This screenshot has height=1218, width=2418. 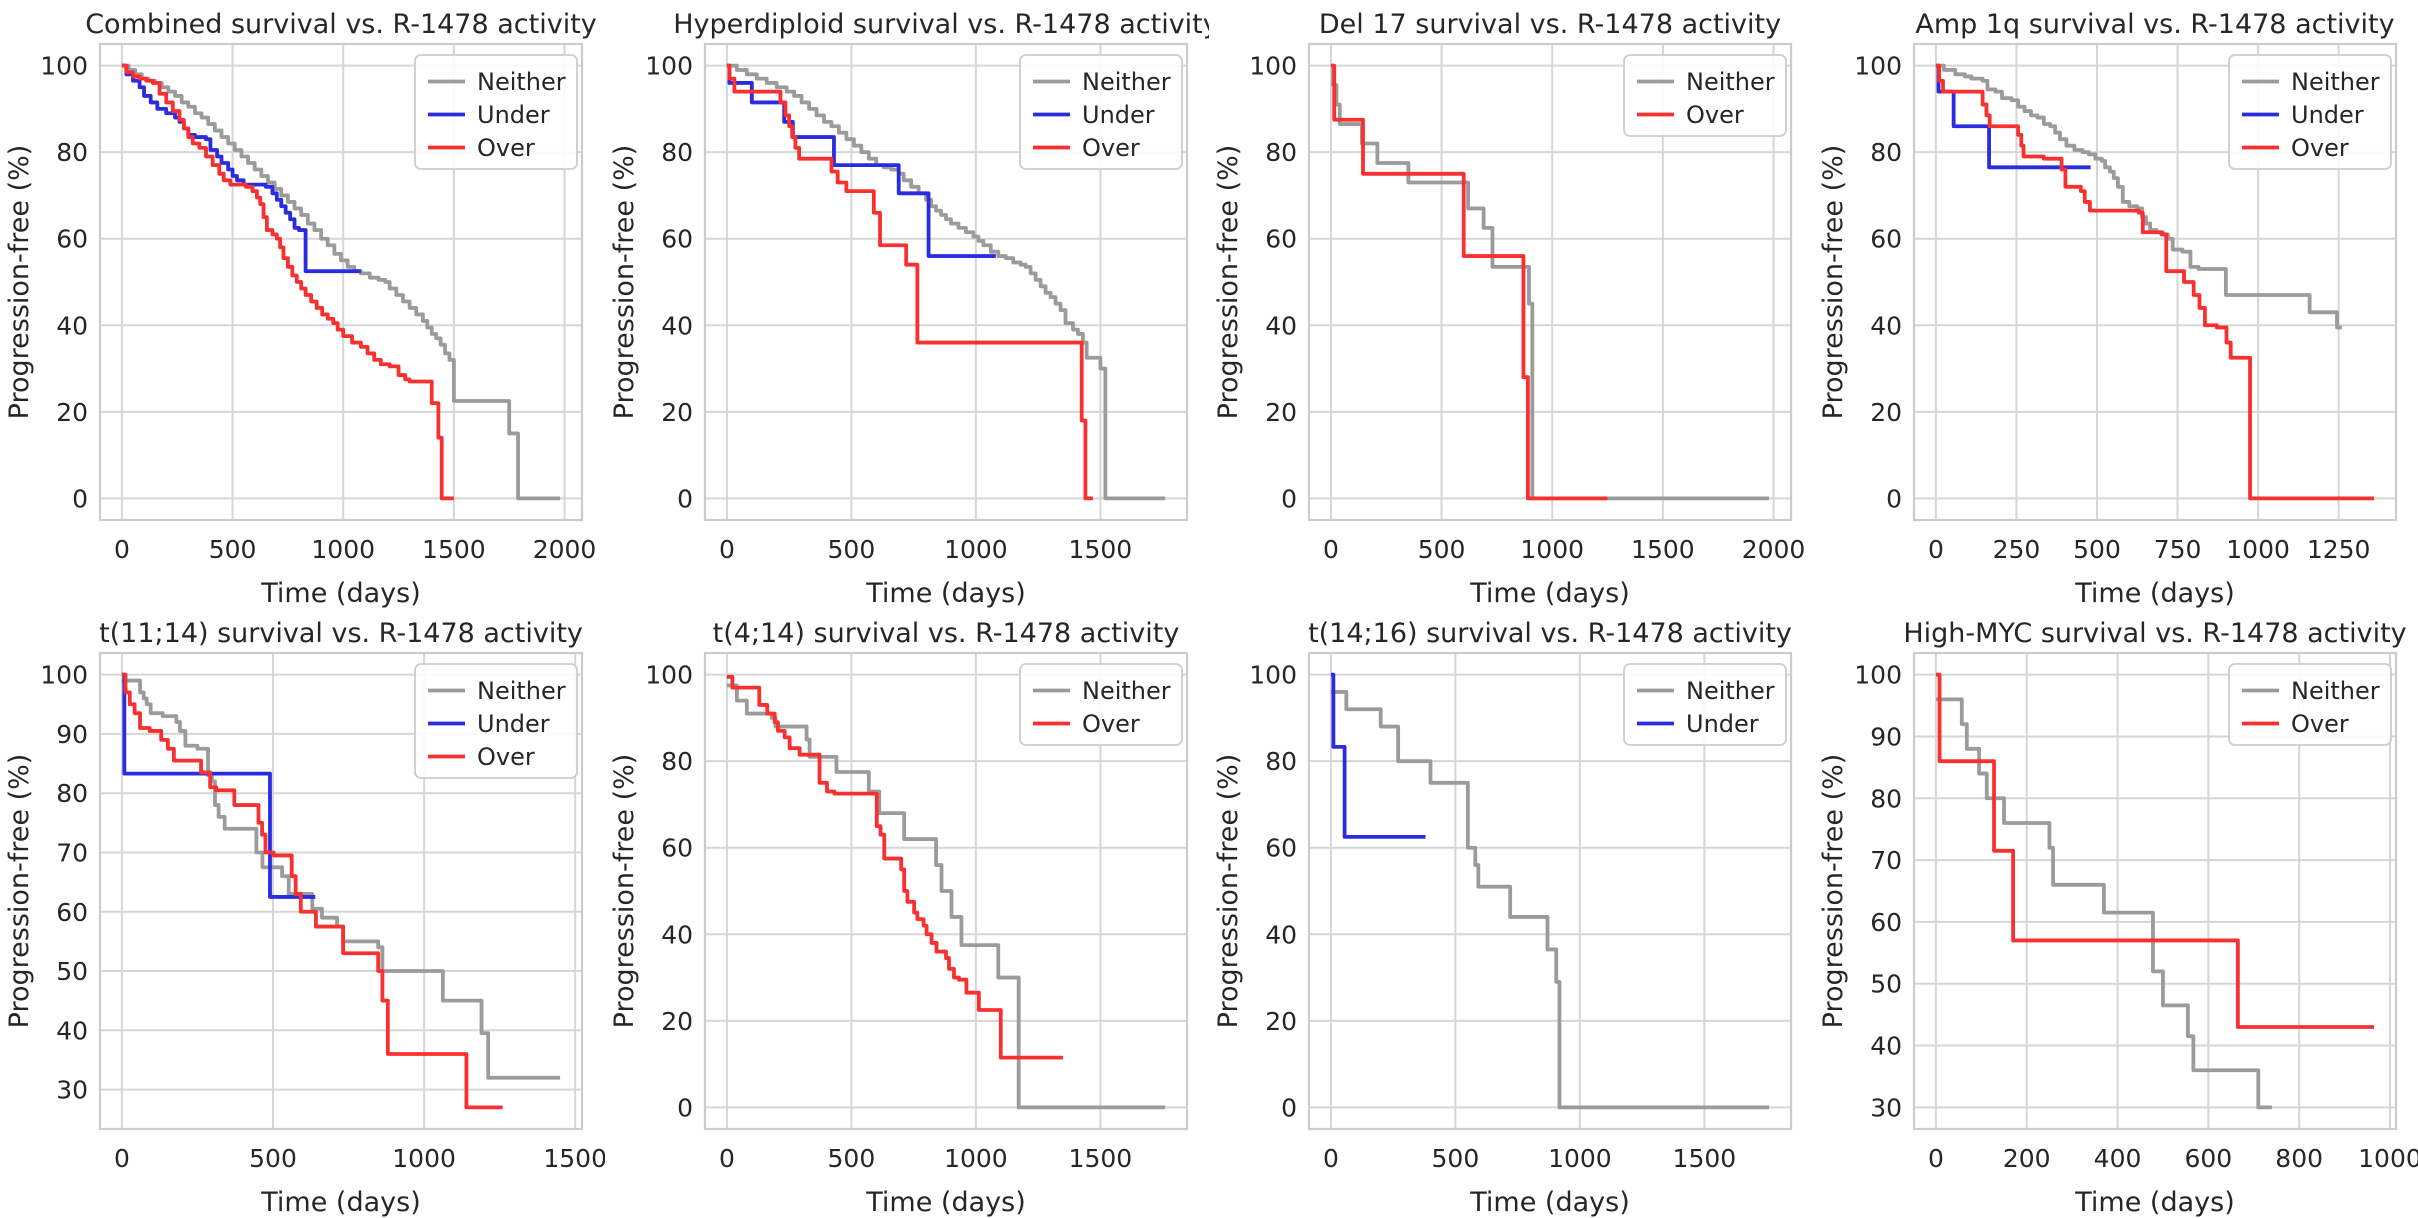 I want to click on y-tick-label: 30, so click(x=1886, y=1107).